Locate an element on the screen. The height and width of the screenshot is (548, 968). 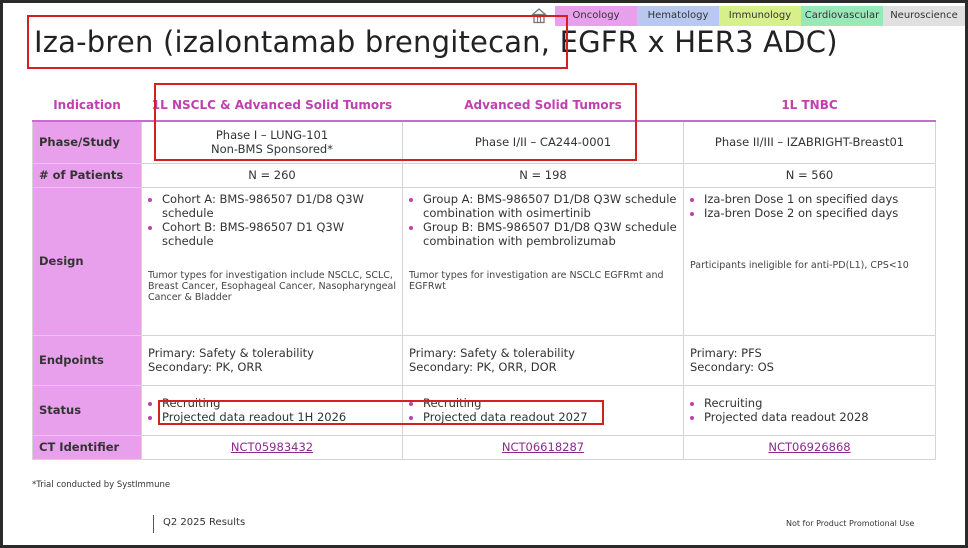
design-3-item: Iza-bren Dose 1 on specified days is located at coordinates (816, 199).